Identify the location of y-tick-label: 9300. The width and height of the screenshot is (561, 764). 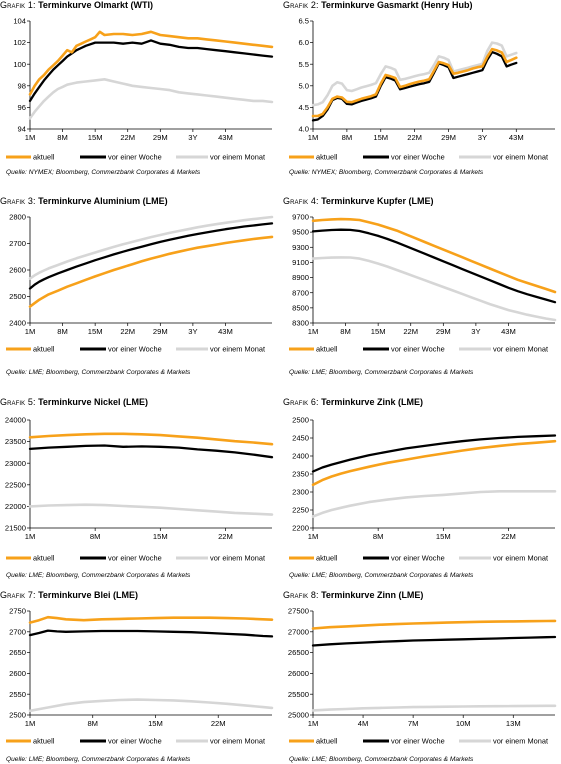
(300, 247).